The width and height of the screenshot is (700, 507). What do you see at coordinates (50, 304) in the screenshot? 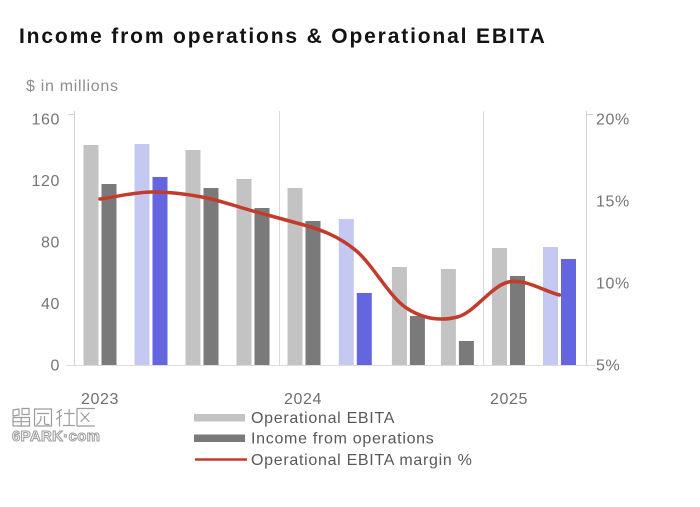
I see `svg-text: 40` at bounding box center [50, 304].